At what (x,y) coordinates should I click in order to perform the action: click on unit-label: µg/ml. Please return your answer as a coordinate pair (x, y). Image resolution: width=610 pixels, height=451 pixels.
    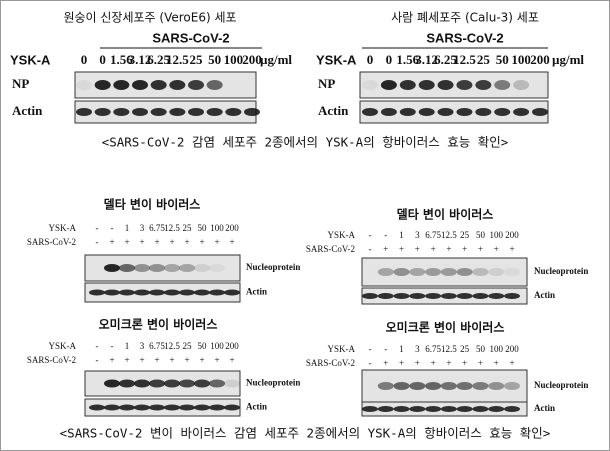
    Looking at the image, I should click on (276, 59).